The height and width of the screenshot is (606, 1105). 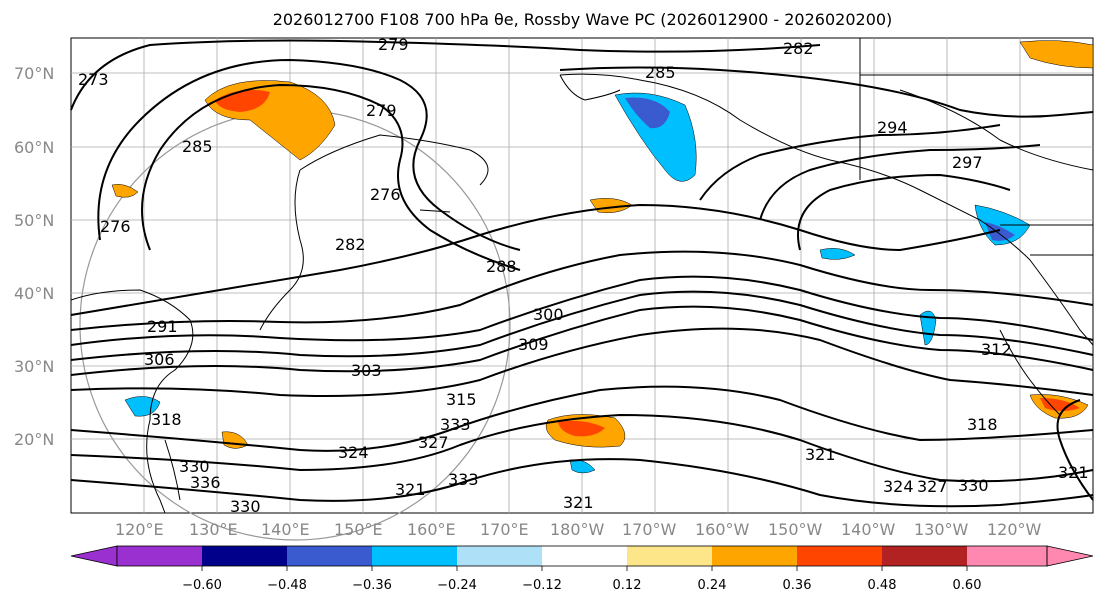 What do you see at coordinates (627, 585) in the screenshot?
I see `colorbar-tick-label: 0.12` at bounding box center [627, 585].